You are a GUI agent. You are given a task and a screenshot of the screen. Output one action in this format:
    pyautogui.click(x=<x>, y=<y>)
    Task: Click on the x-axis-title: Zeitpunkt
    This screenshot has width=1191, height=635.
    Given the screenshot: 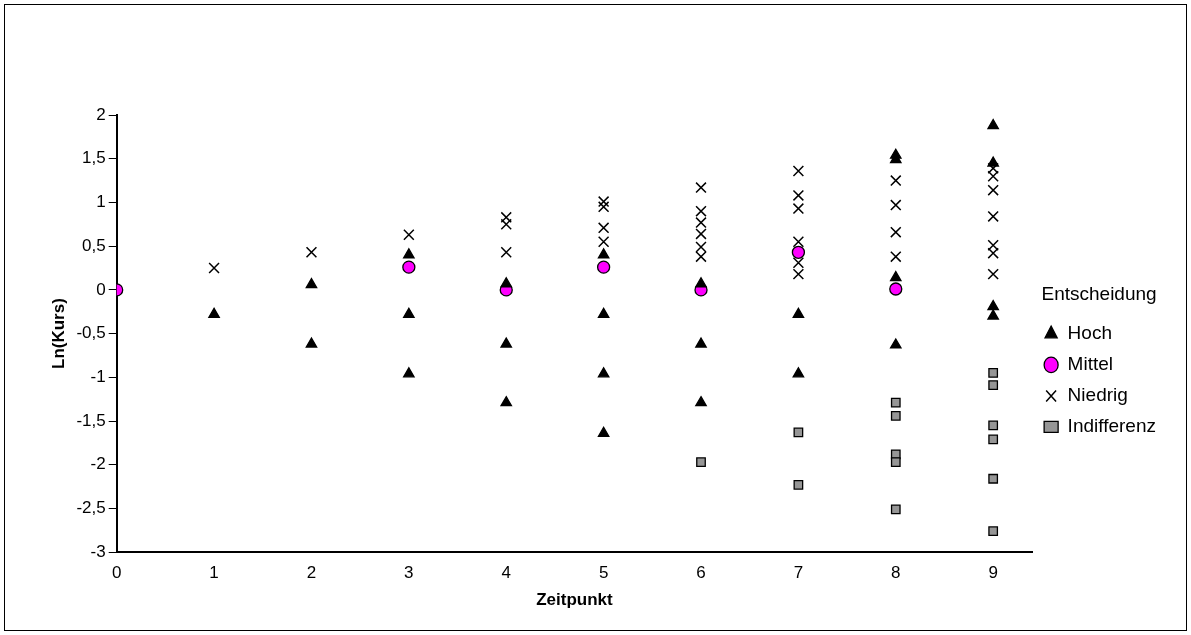 What is the action you would take?
    pyautogui.click(x=574, y=600)
    